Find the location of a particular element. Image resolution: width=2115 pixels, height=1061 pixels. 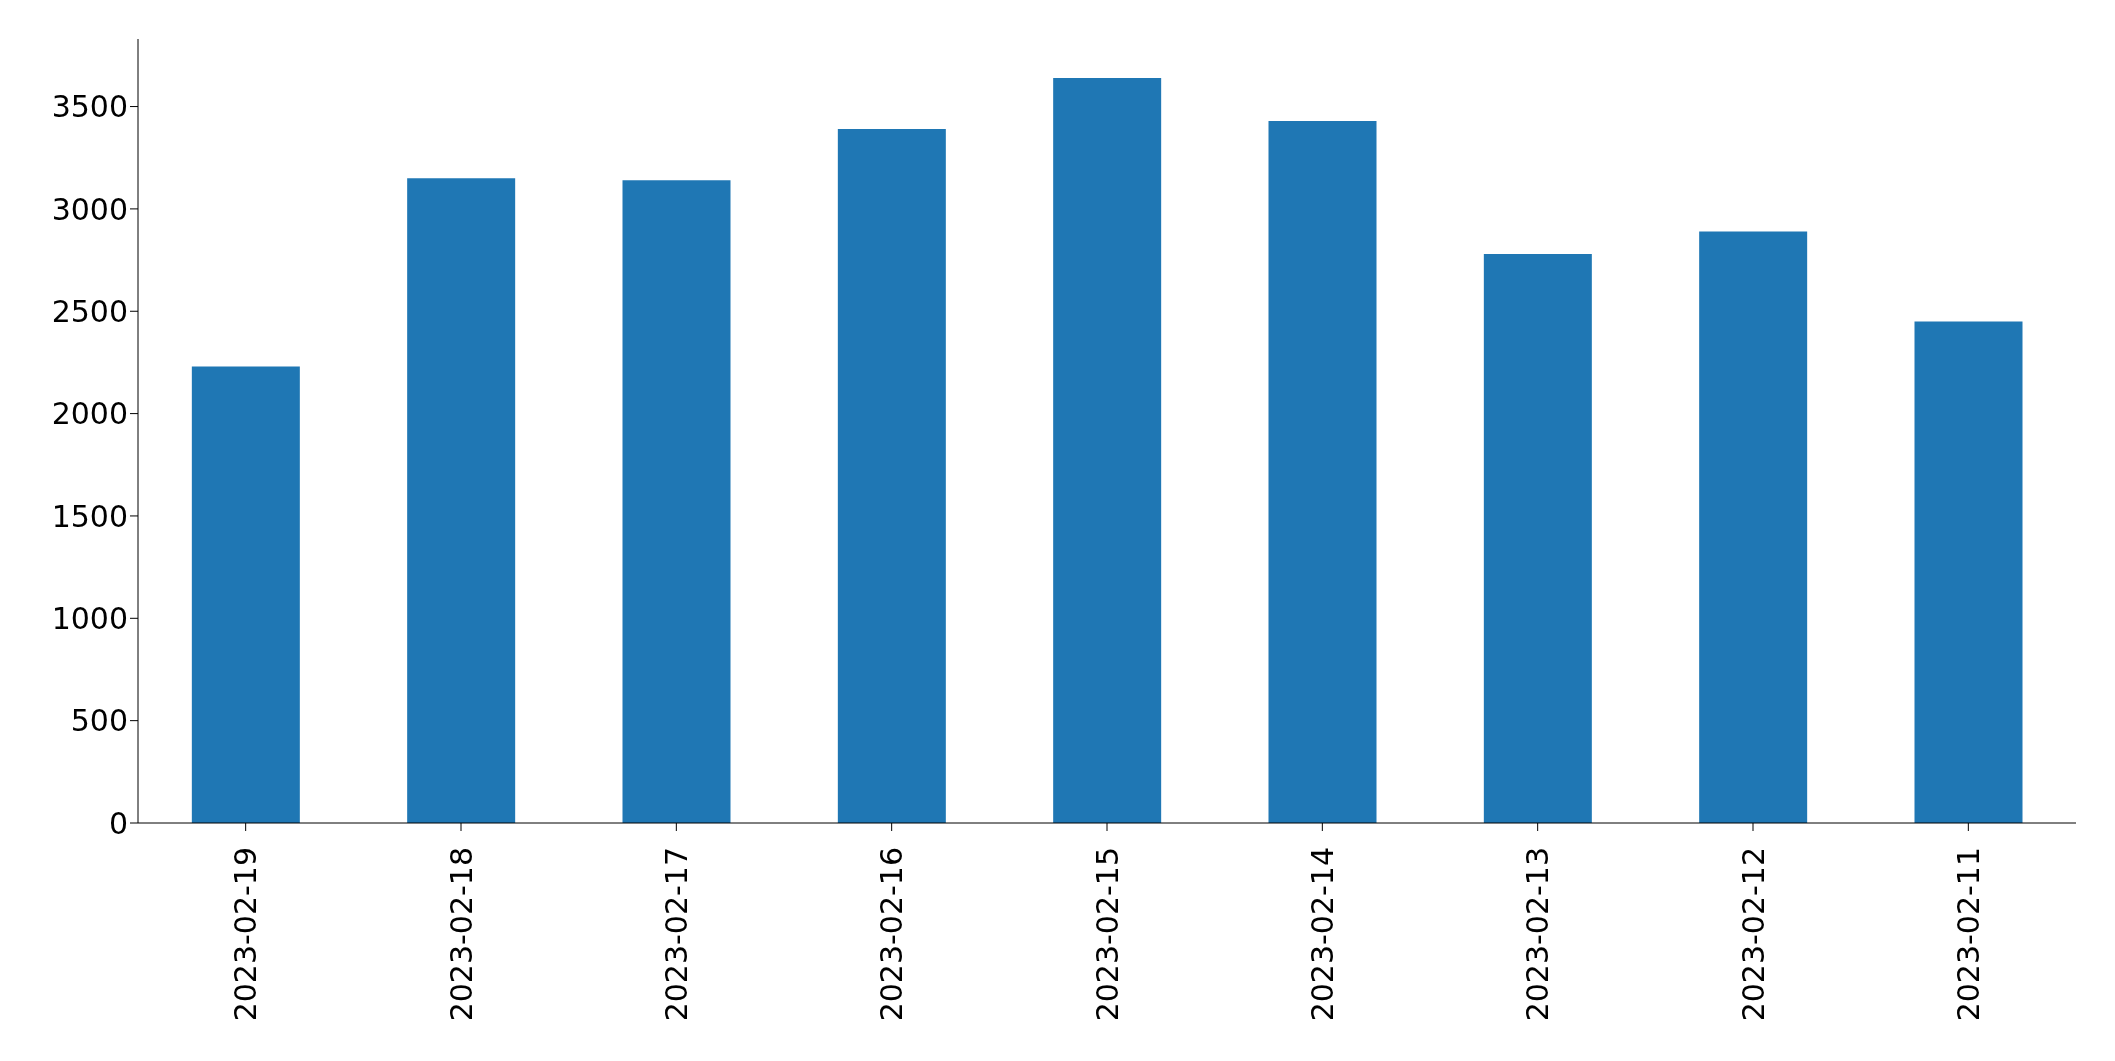

x-tick-label: 2023-02-14 is located at coordinates (1322, 934).